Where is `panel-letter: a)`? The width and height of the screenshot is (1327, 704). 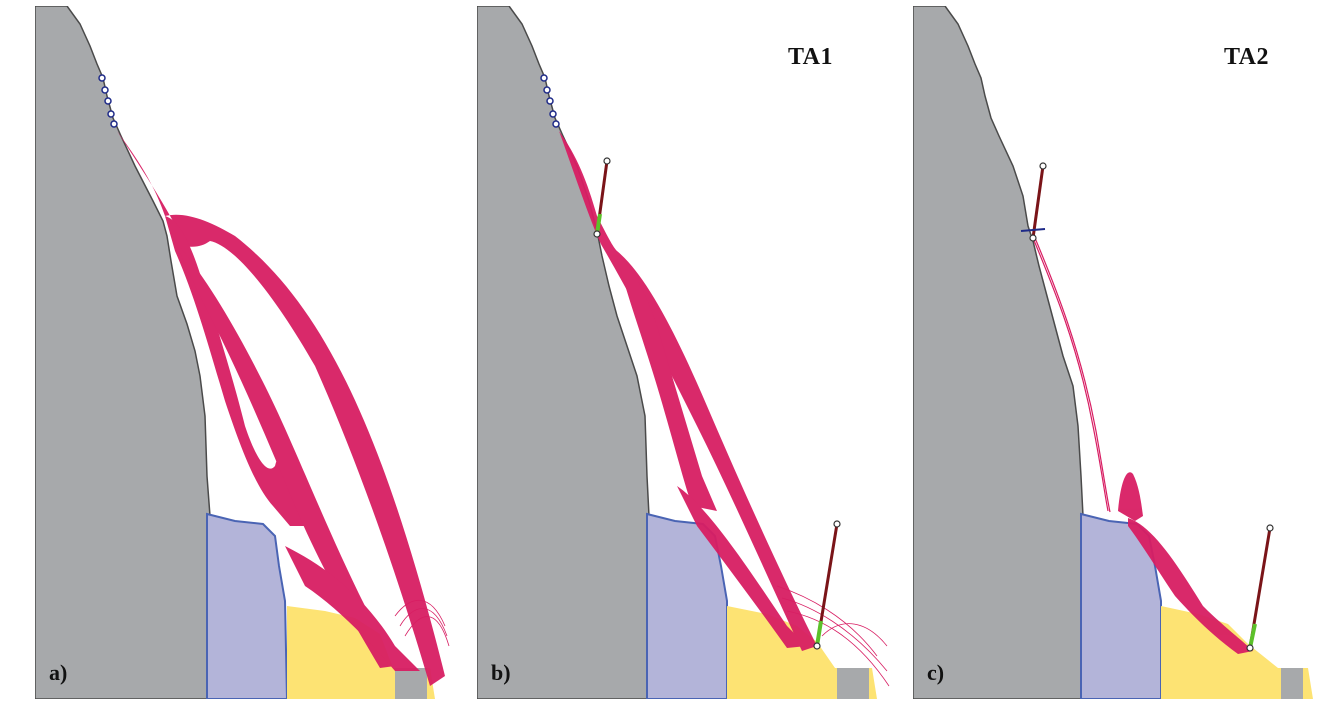 panel-letter: a) is located at coordinates (58, 672).